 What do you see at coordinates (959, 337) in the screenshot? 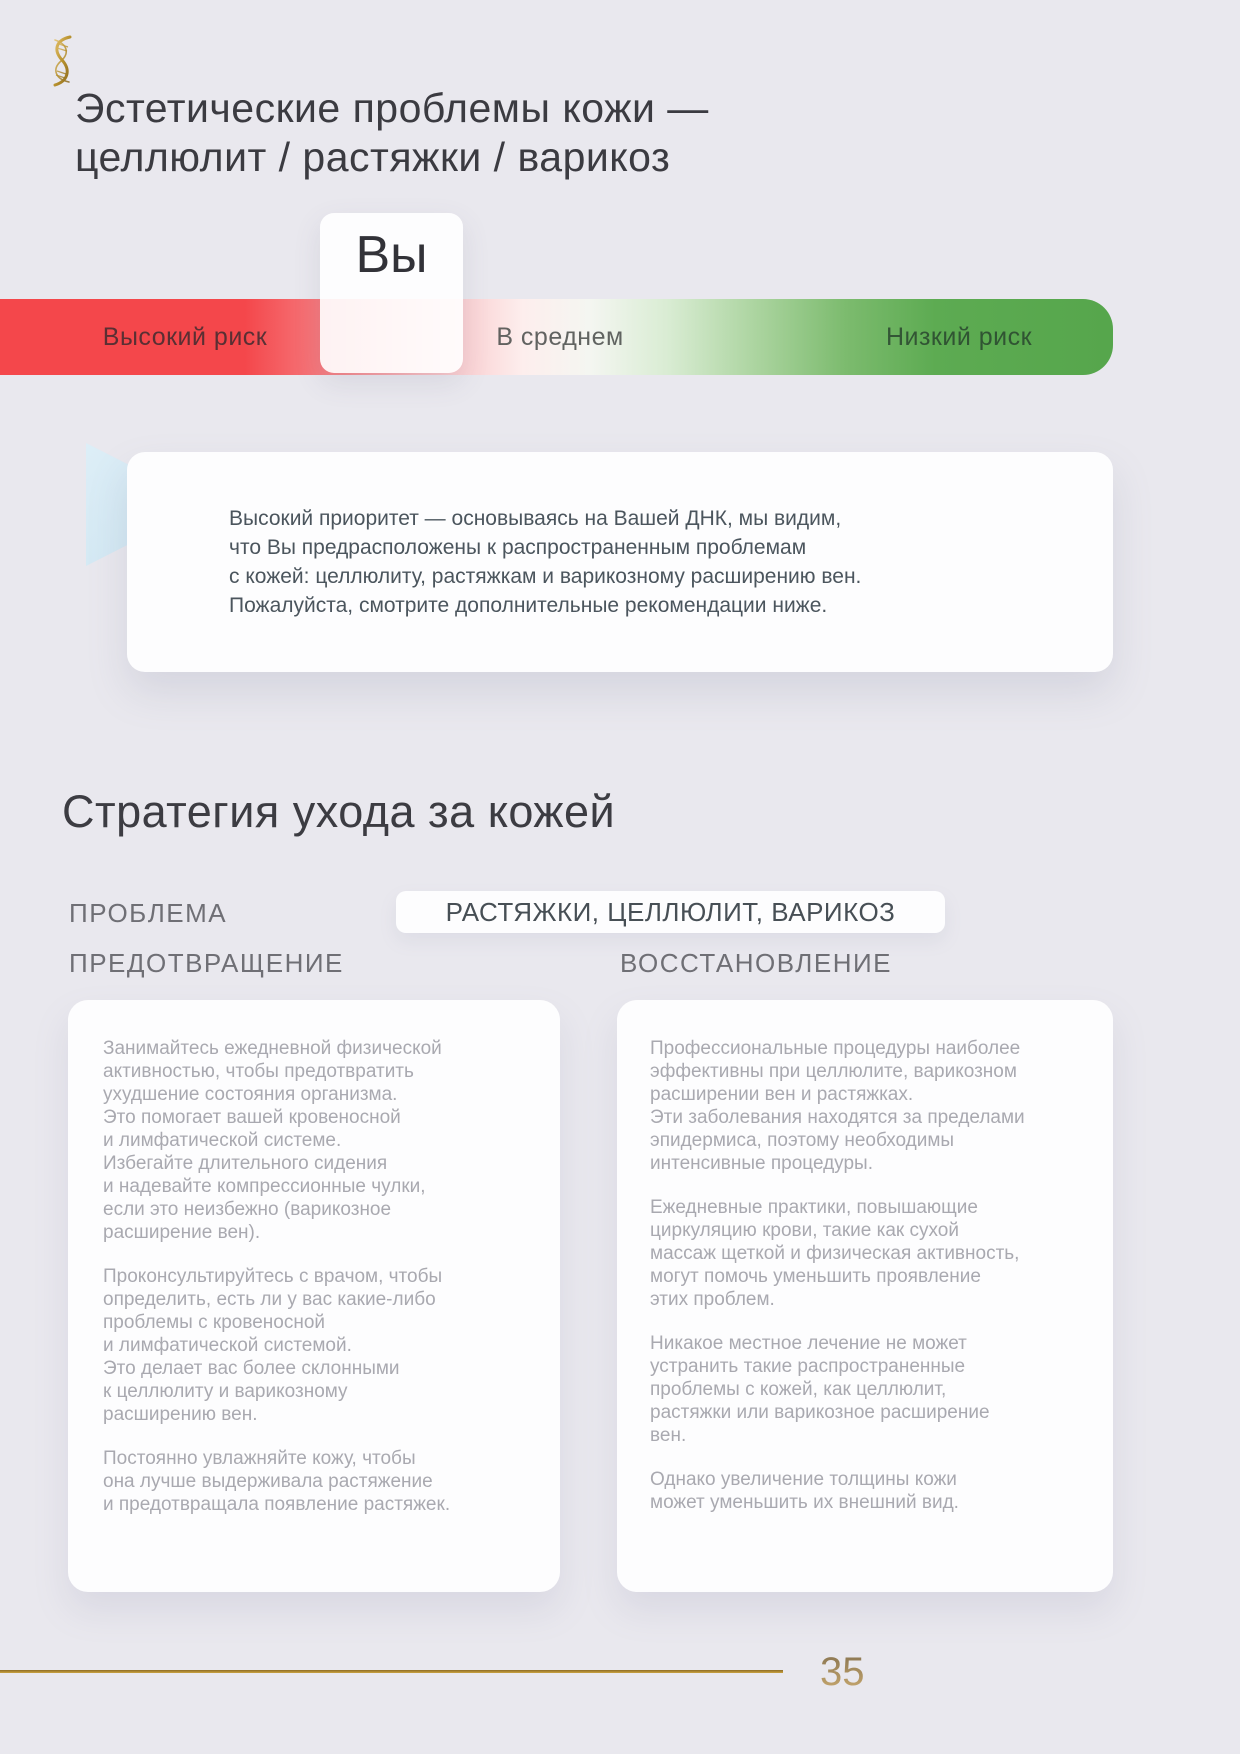
I see `risk-label-low: Низкий риск` at bounding box center [959, 337].